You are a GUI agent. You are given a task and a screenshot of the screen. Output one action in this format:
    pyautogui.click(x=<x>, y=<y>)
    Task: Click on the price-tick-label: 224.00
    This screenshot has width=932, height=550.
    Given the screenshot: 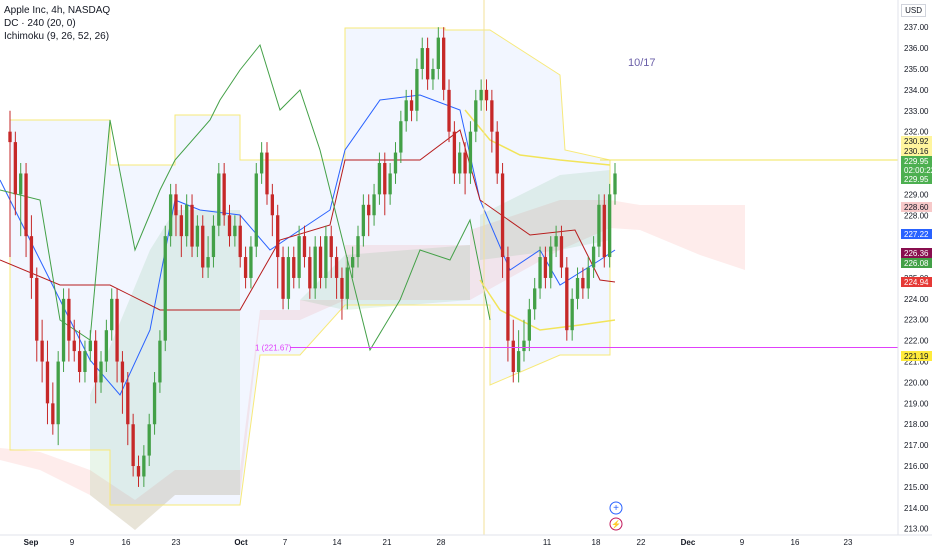 What is the action you would take?
    pyautogui.click(x=916, y=299)
    